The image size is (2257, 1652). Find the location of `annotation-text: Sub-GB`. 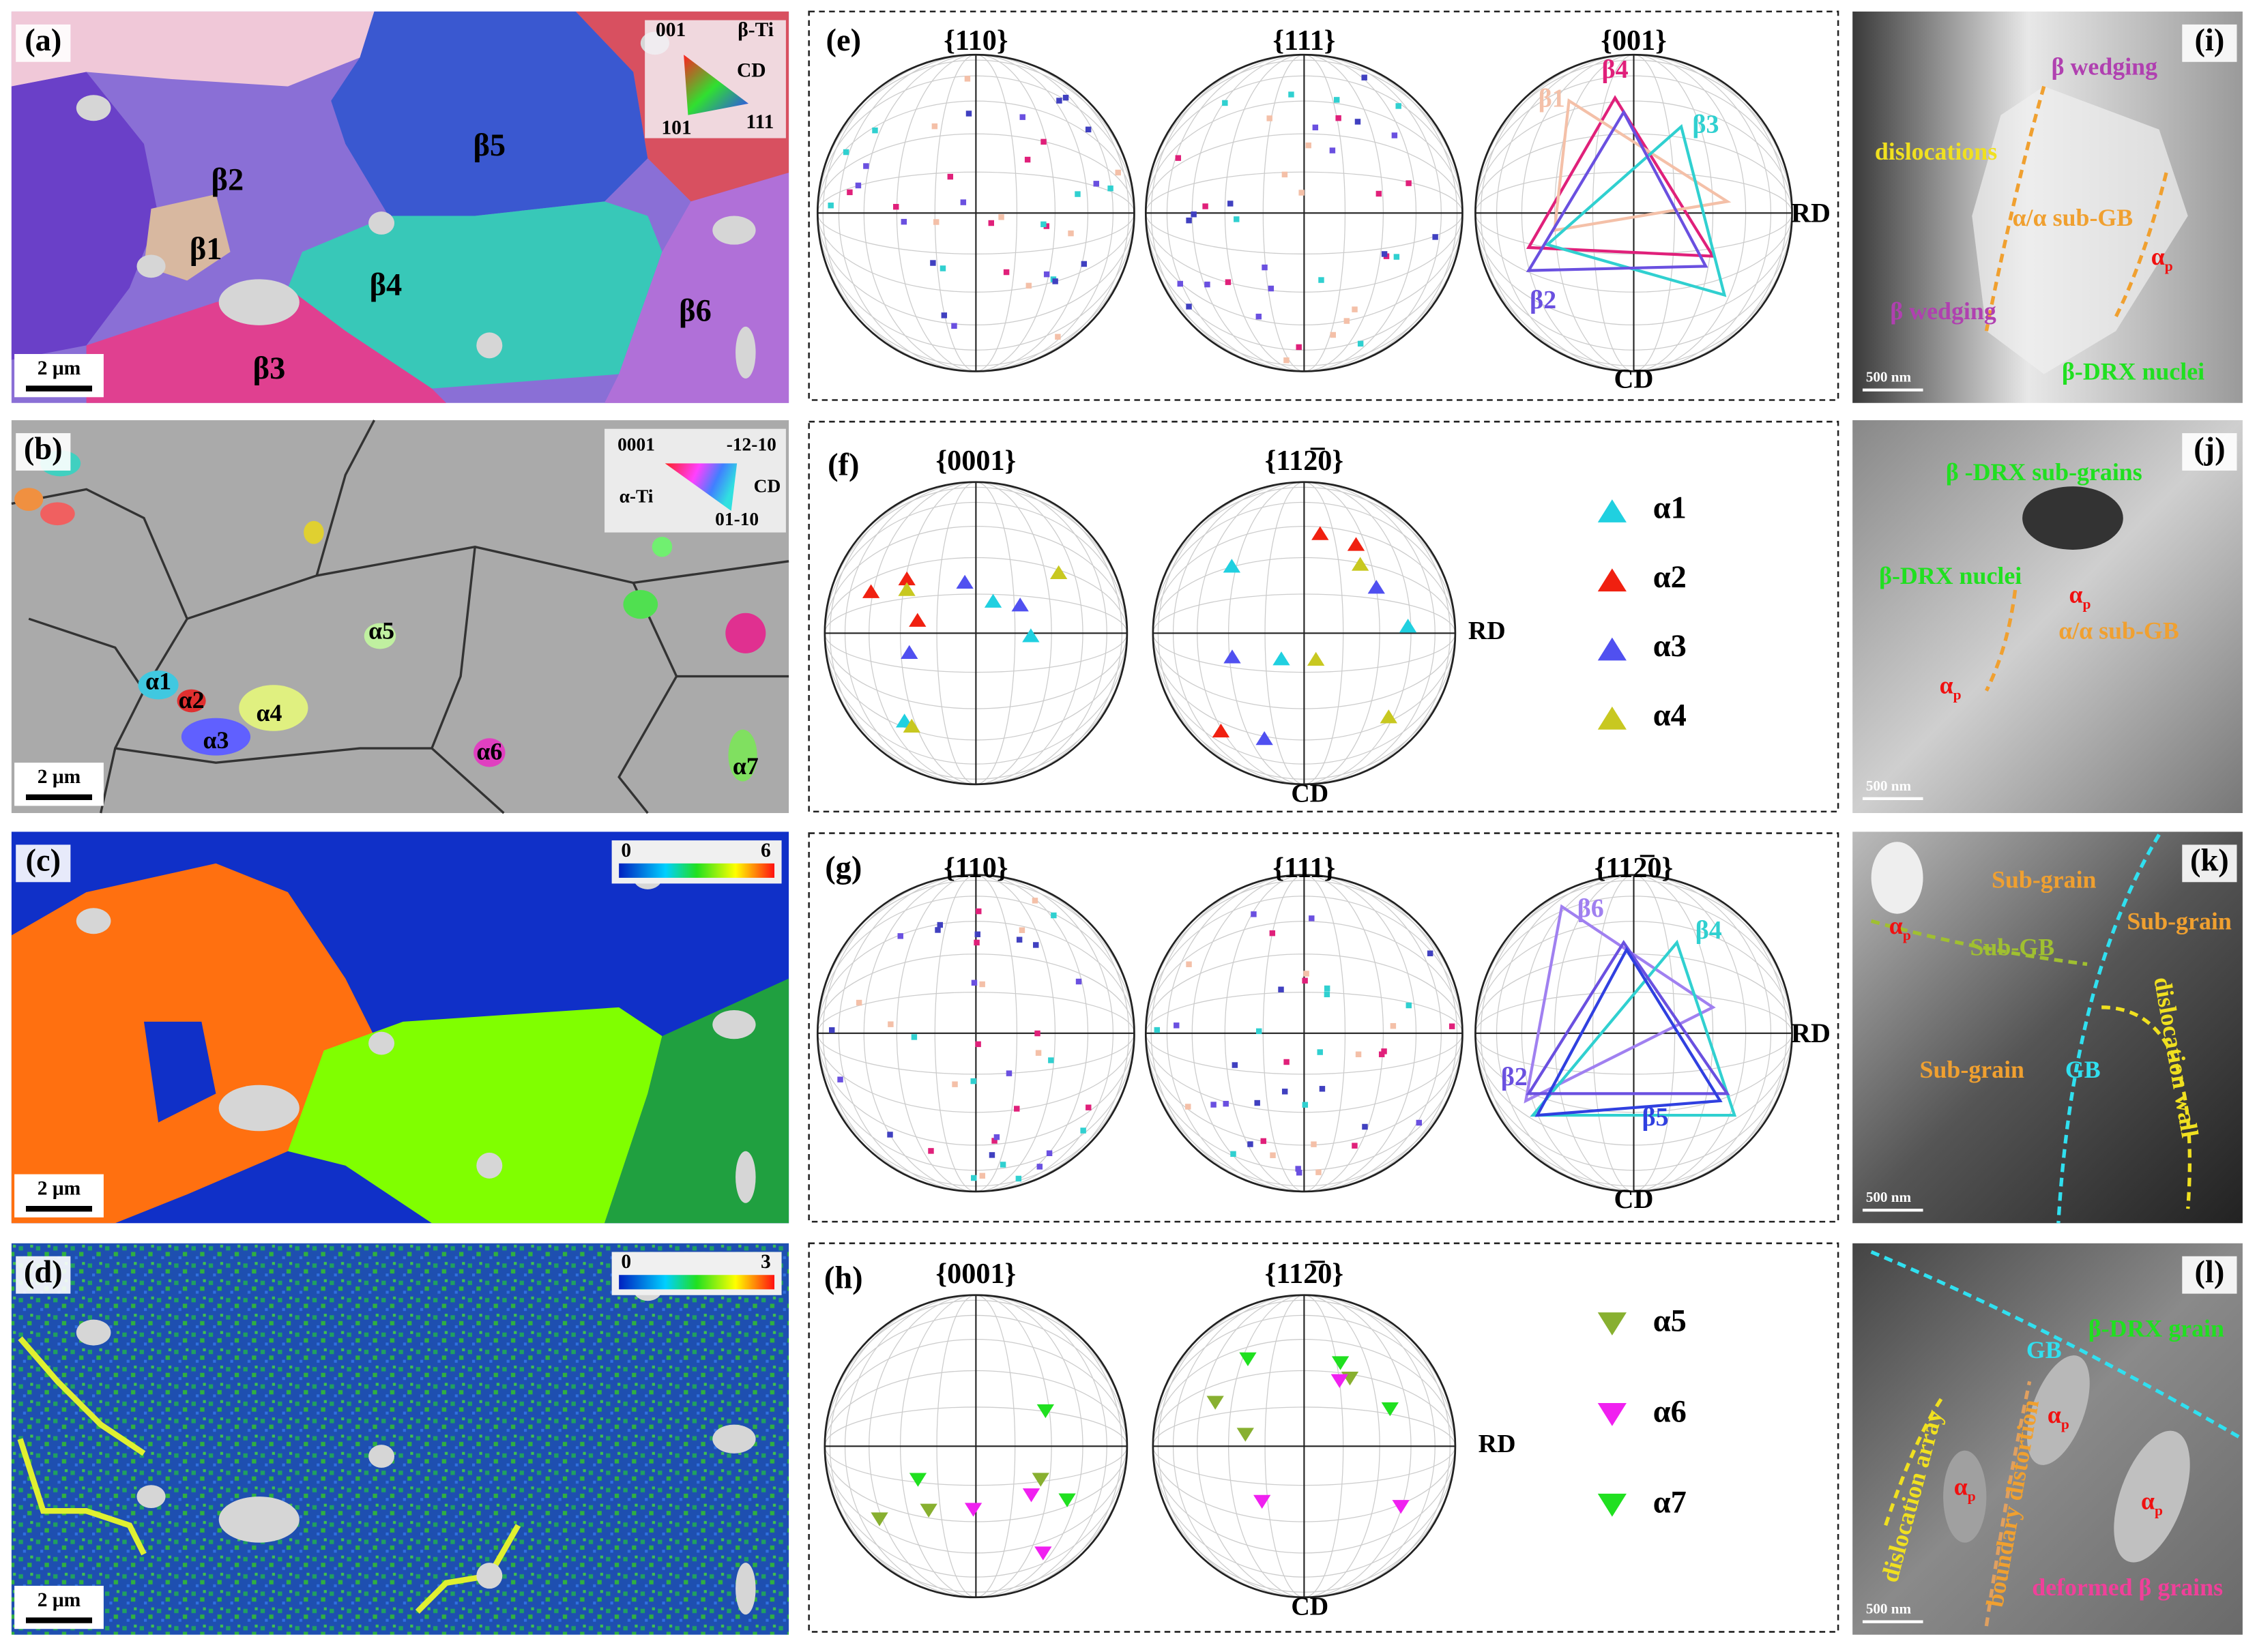

annotation-text: Sub-GB is located at coordinates (2012, 947).